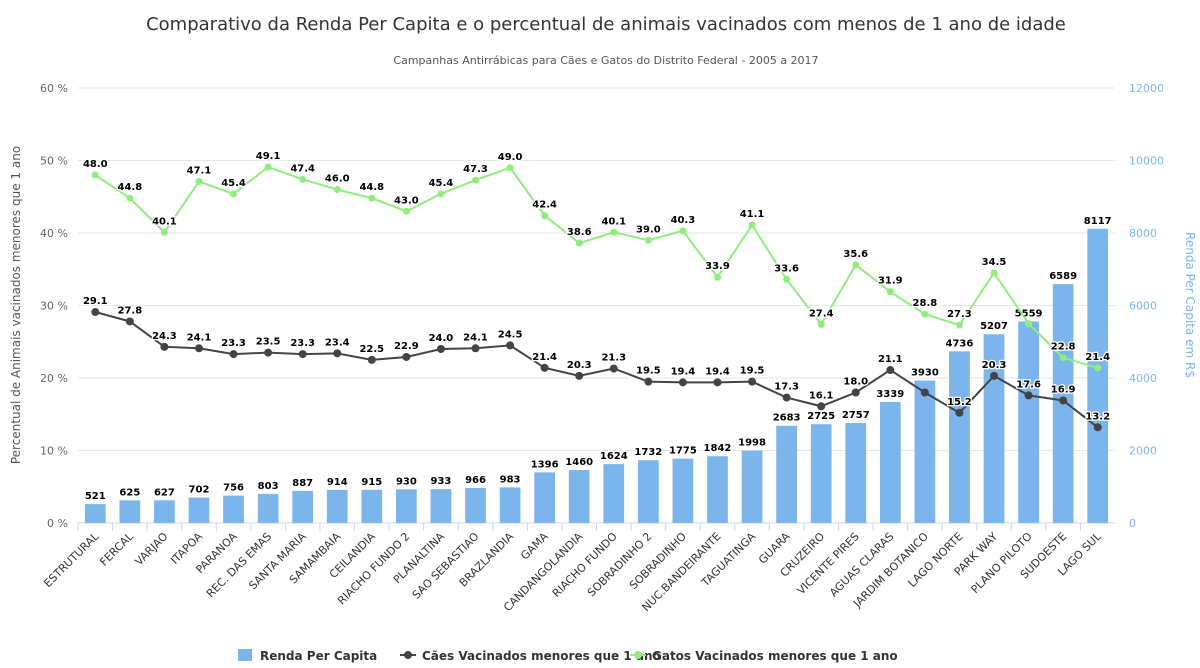 This screenshot has width=1200, height=668. I want to click on point-value-label: 23.5, so click(268, 342).